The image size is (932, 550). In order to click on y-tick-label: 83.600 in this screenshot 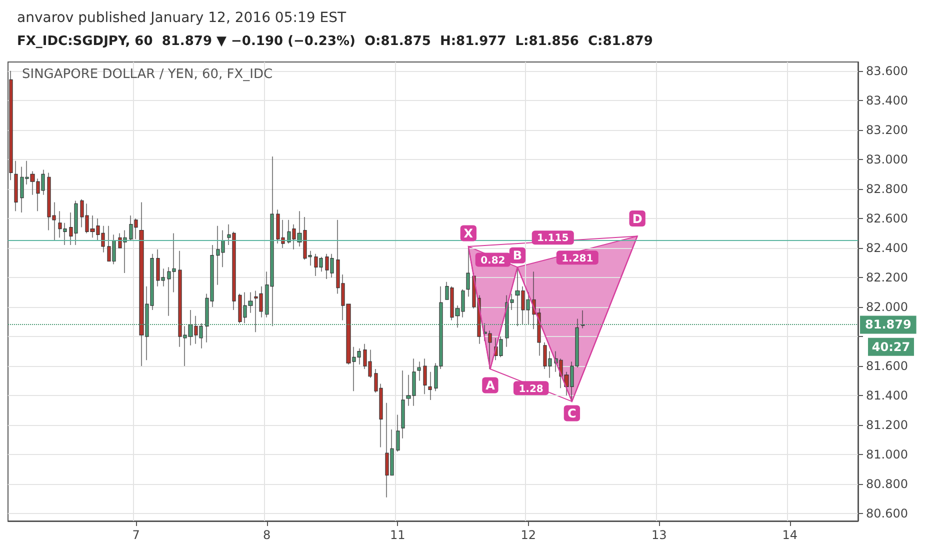, I will do `click(887, 71)`.